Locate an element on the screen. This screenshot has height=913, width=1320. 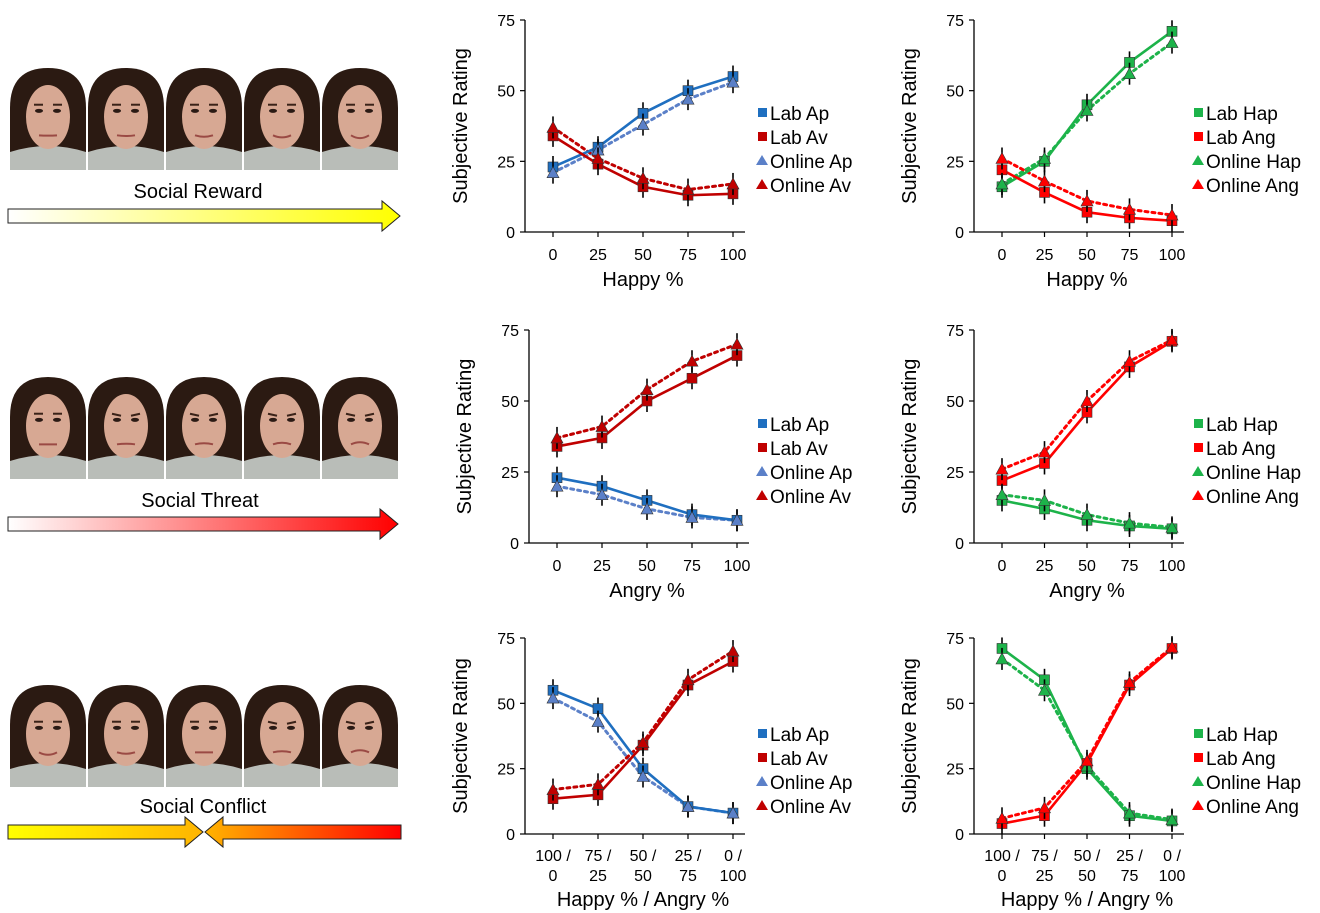
x-tick-label: 100 / is located at coordinates (553, 856).